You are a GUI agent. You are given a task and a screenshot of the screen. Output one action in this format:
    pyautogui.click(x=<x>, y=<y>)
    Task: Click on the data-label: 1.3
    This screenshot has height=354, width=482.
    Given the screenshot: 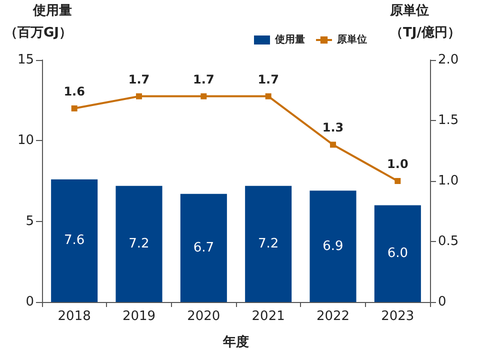 What is the action you would take?
    pyautogui.click(x=333, y=127)
    